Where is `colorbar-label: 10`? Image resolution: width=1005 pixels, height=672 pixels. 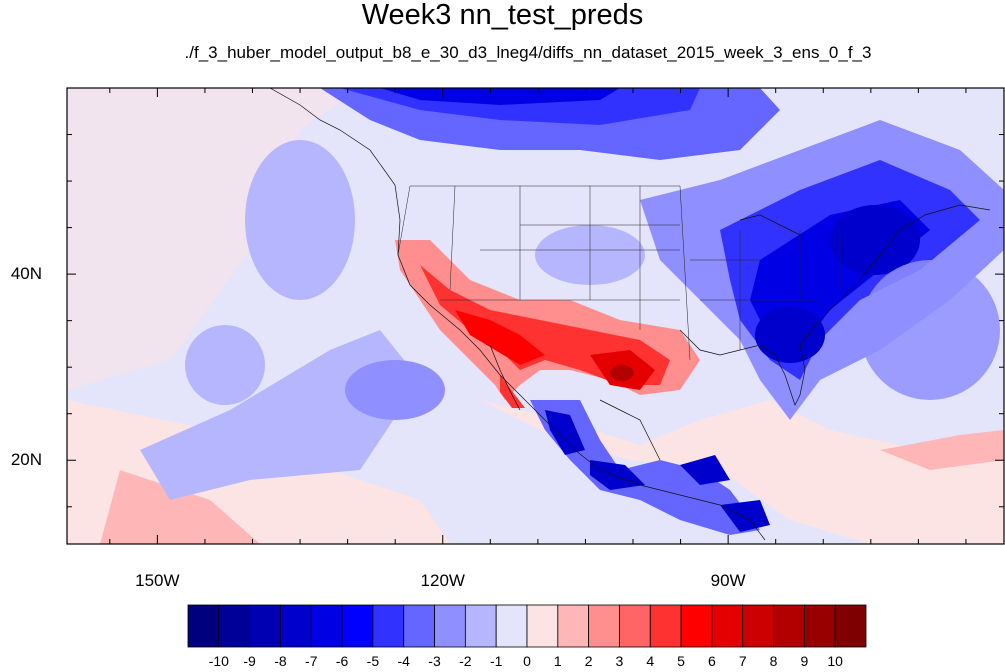
colorbar-label: 10 is located at coordinates (835, 661).